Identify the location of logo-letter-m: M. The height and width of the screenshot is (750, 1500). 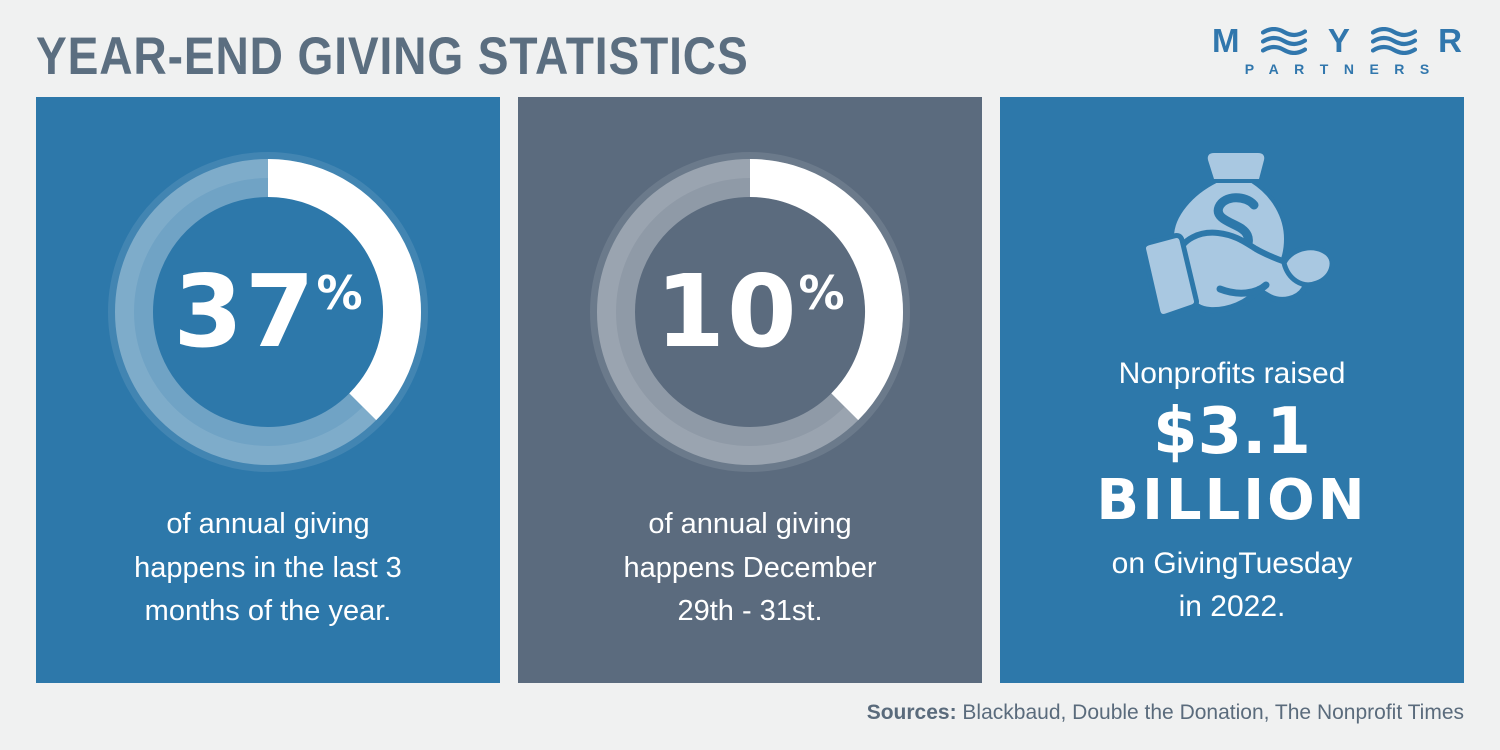
(1226, 40).